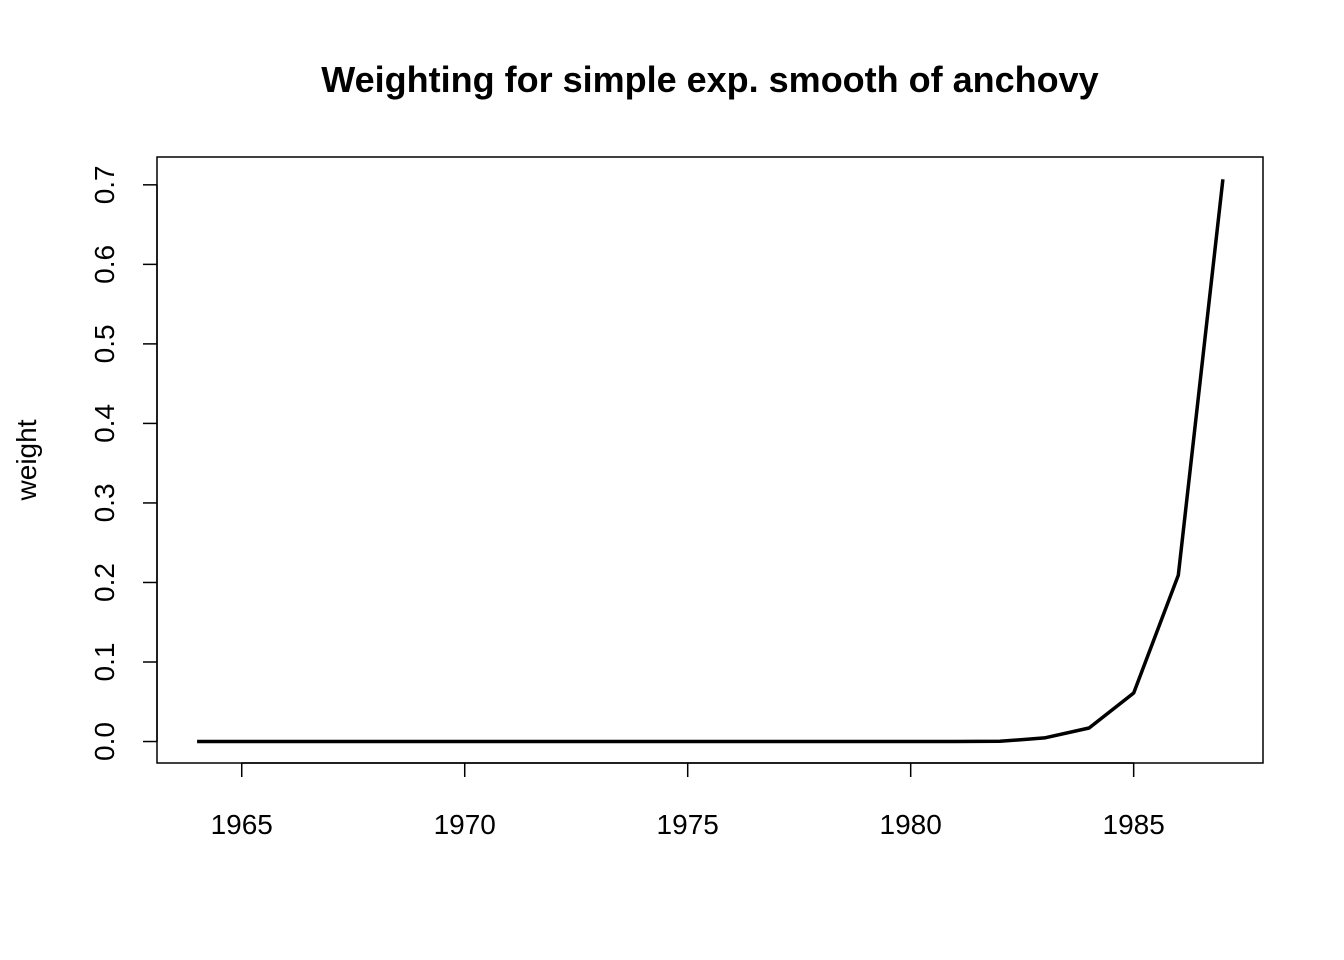 Image resolution: width=1344 pixels, height=960 pixels. Describe the element at coordinates (688, 824) in the screenshot. I see `x-tick-label: 1975` at that location.